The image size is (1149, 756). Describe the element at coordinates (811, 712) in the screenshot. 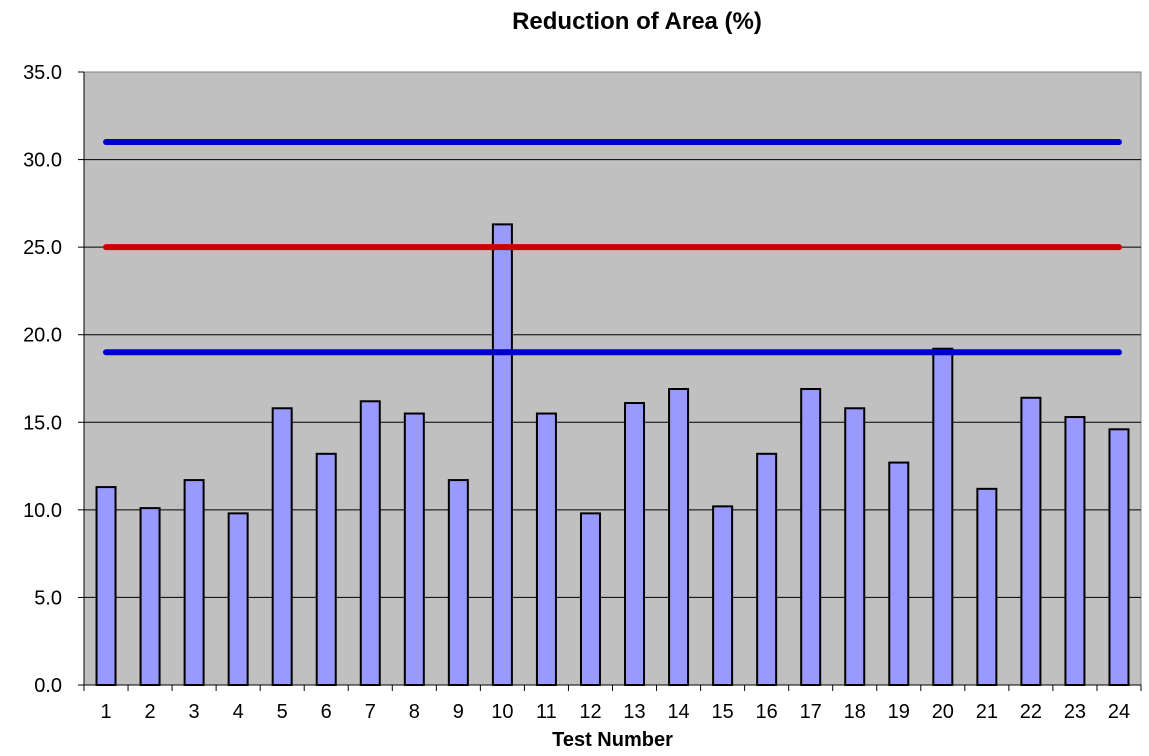

I see `x-tick-label: 17` at that location.